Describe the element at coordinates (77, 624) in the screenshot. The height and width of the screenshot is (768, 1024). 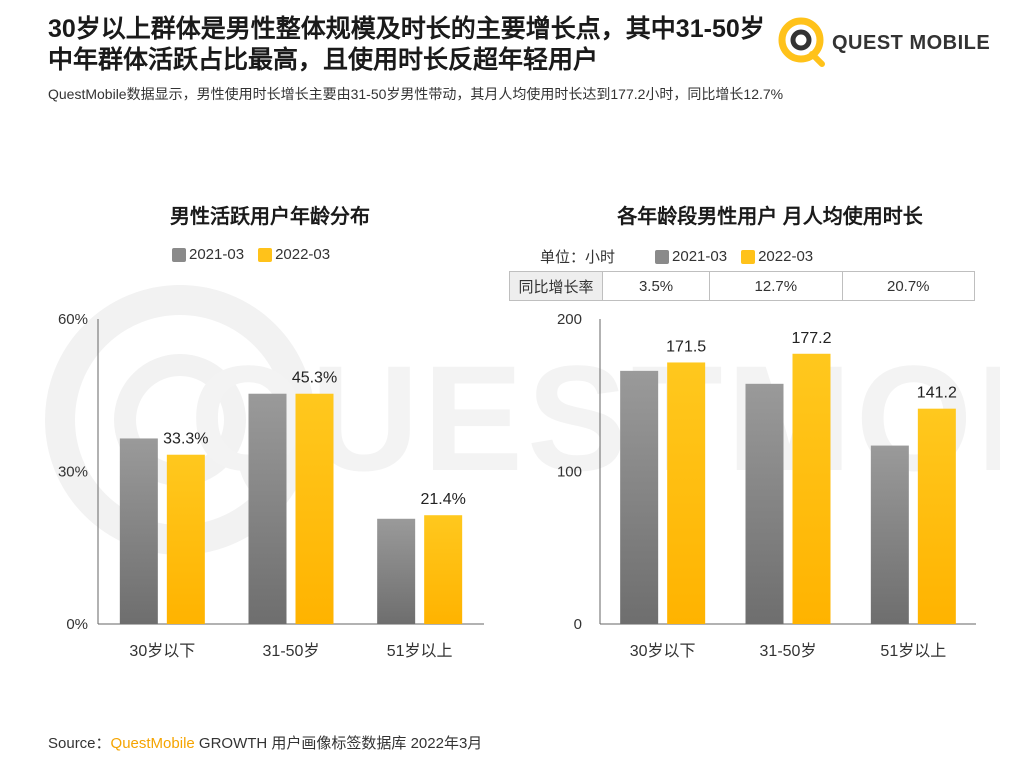
I see `y-tick-label: 0%` at that location.